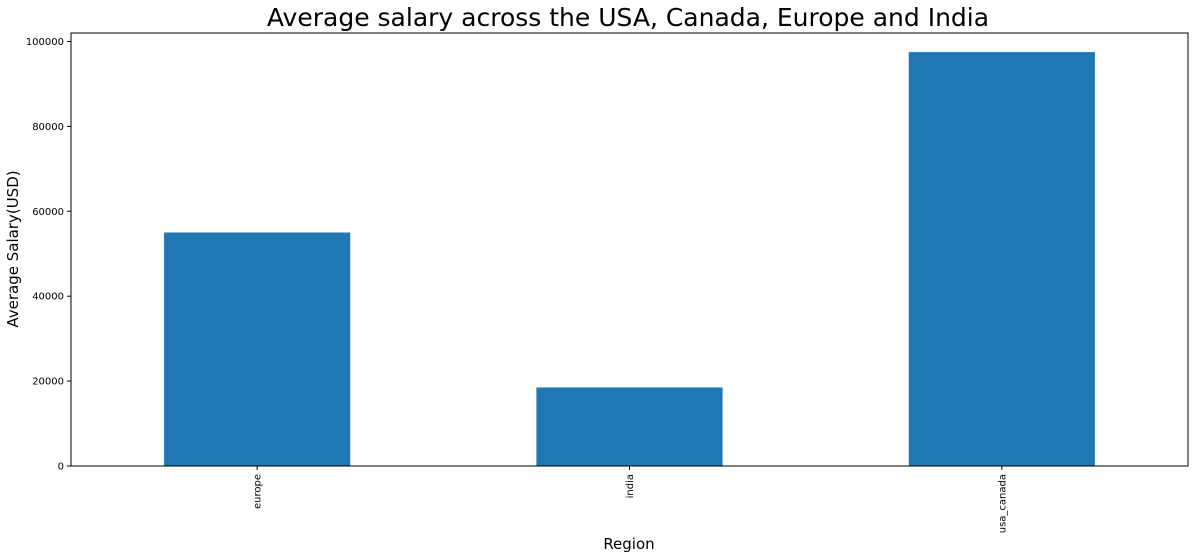 The height and width of the screenshot is (559, 1194). I want to click on y-axis: 0 20000 40000 60000 80000 100000, so click(48, 255).